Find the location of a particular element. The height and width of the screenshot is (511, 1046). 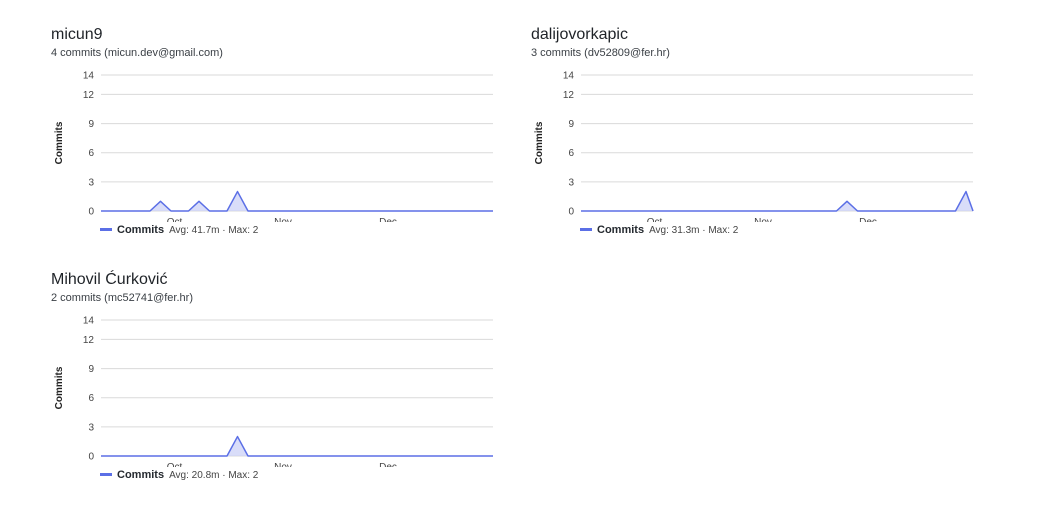

contributor-name: dalijovorkapic is located at coordinates (579, 34).